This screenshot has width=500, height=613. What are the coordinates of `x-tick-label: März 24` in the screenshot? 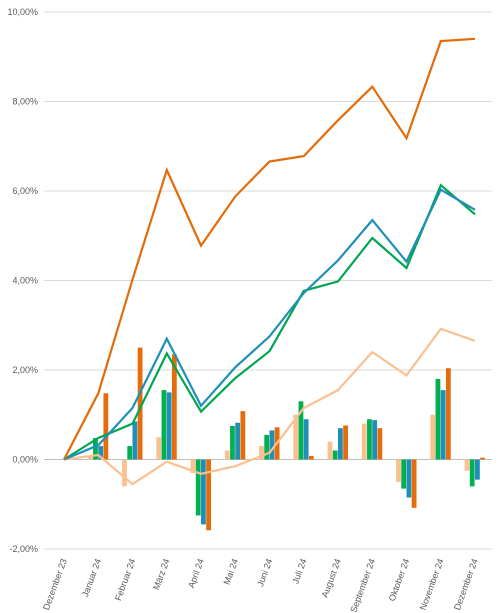 It's located at (161, 574).